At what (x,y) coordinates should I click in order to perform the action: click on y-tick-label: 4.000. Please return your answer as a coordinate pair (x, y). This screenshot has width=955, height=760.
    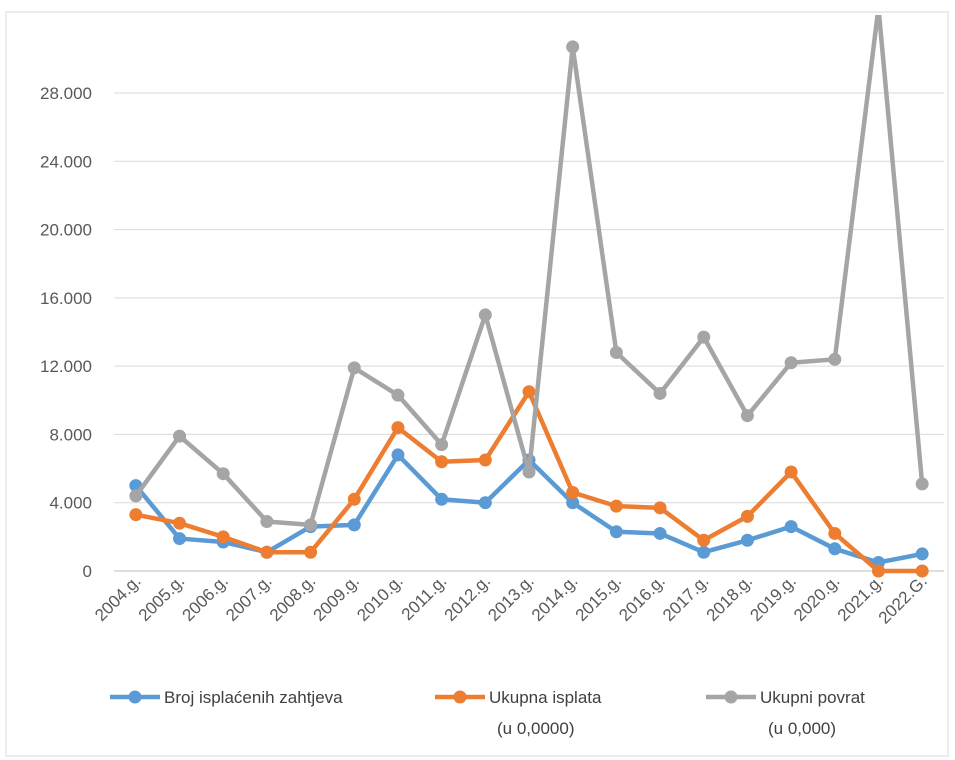
    Looking at the image, I should click on (70, 503).